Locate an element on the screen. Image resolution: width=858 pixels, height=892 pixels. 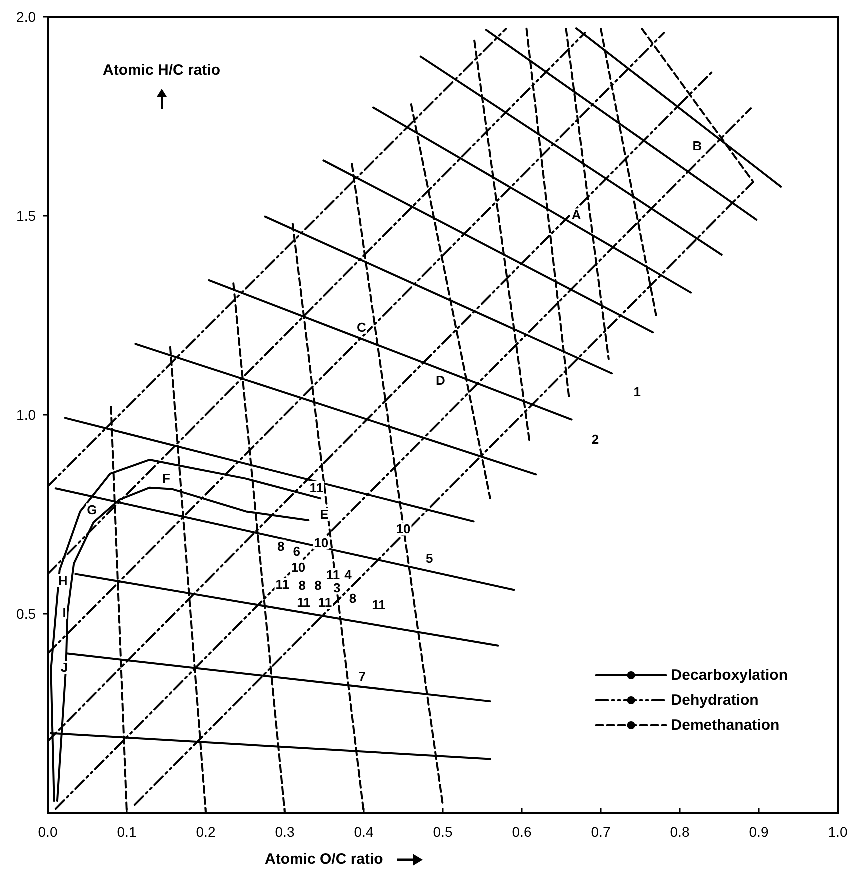
annotation: 2 is located at coordinates (596, 439).